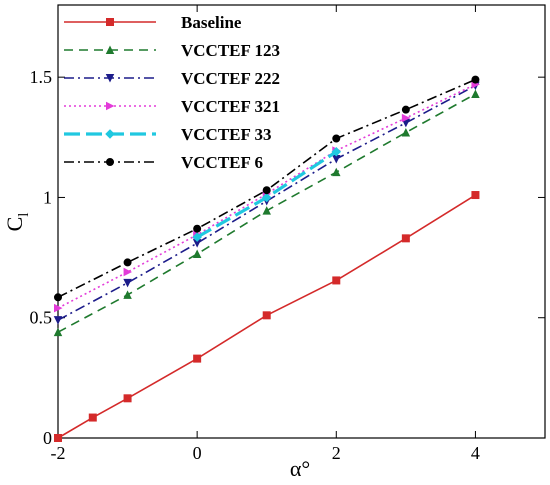  I want to click on y-axis-label: Cl, so click(17, 222).